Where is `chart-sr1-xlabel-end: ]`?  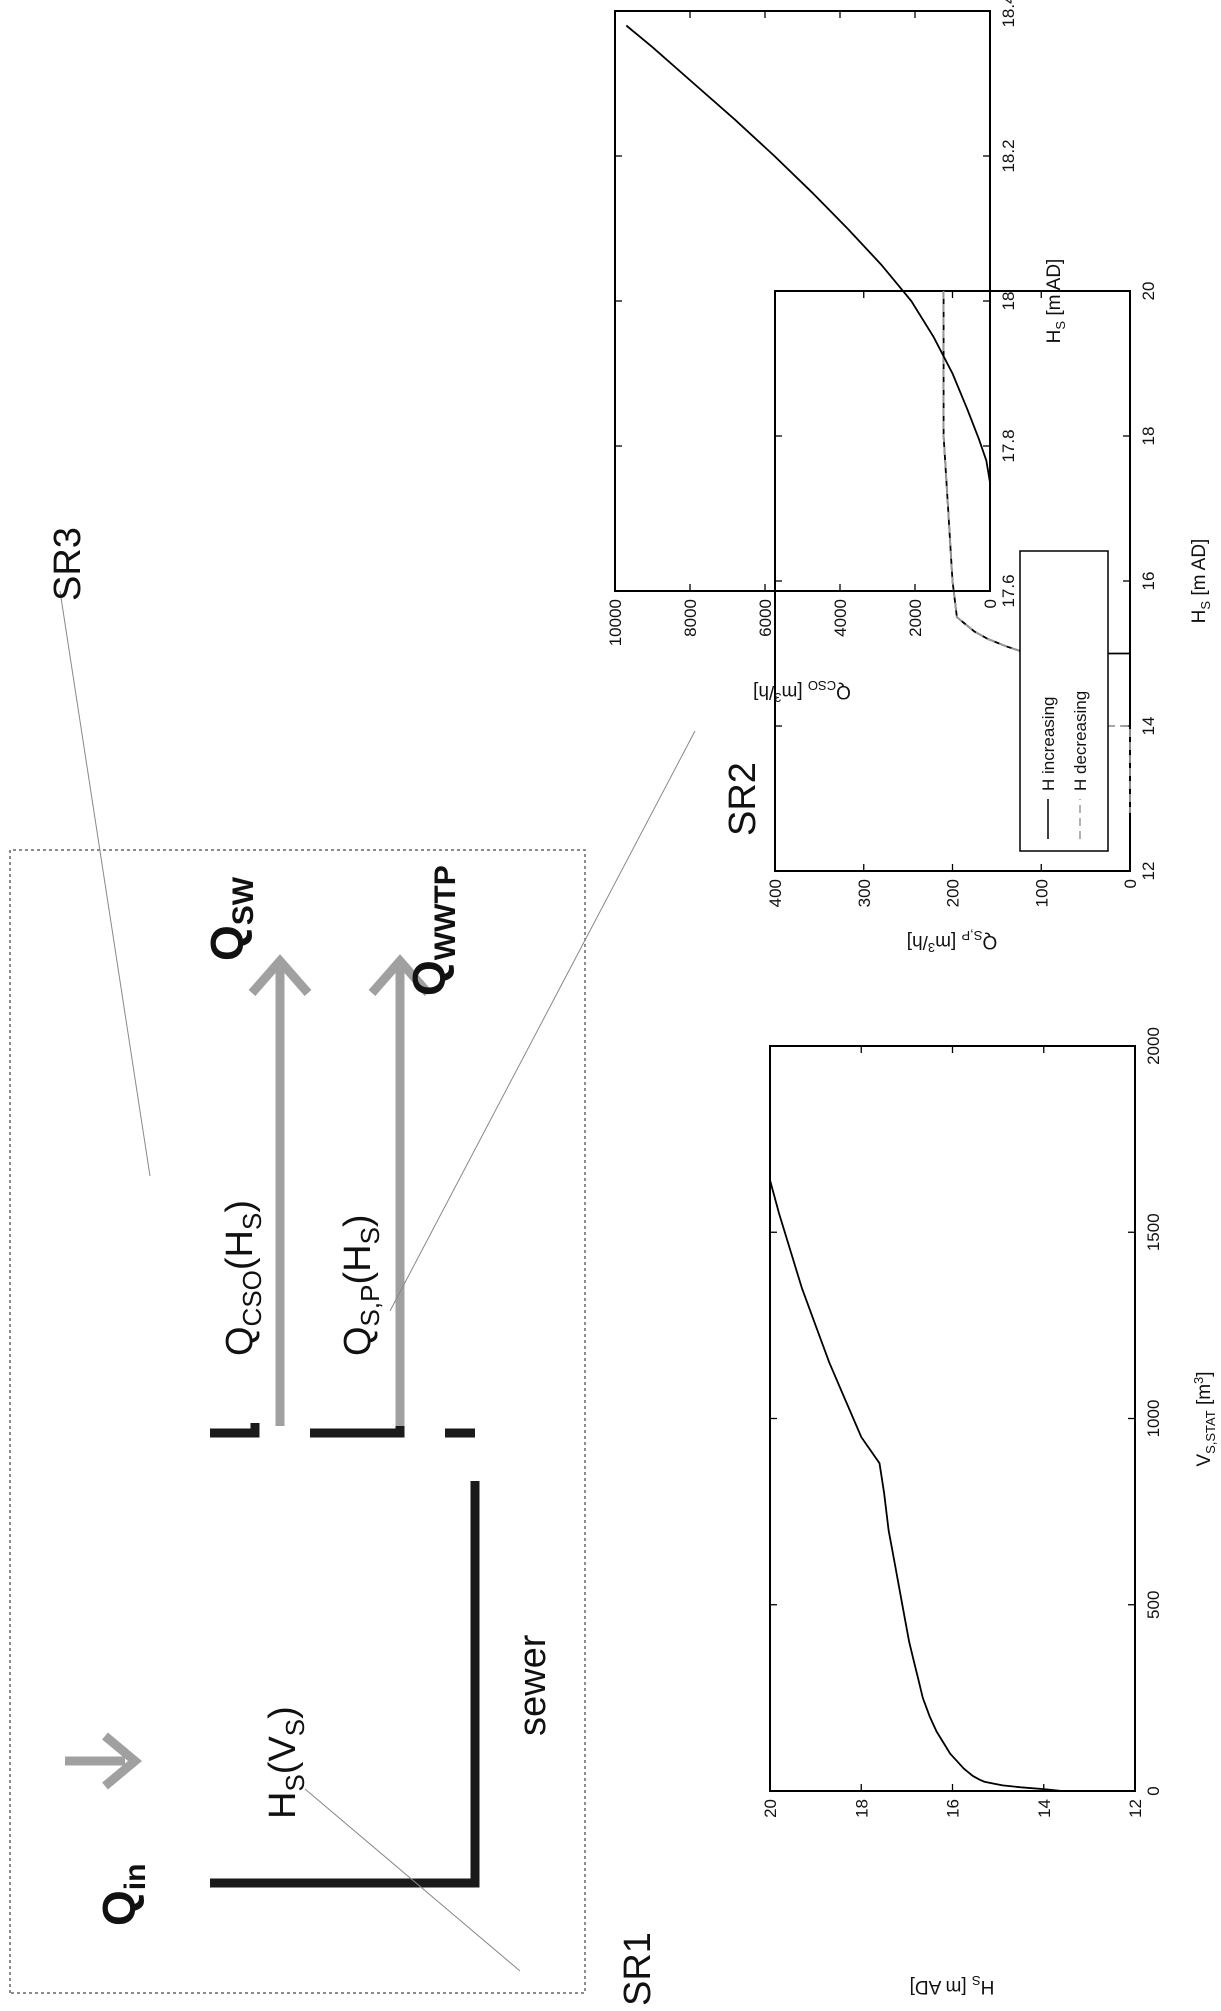 chart-sr1-xlabel-end: ] is located at coordinates (1204, 1373).